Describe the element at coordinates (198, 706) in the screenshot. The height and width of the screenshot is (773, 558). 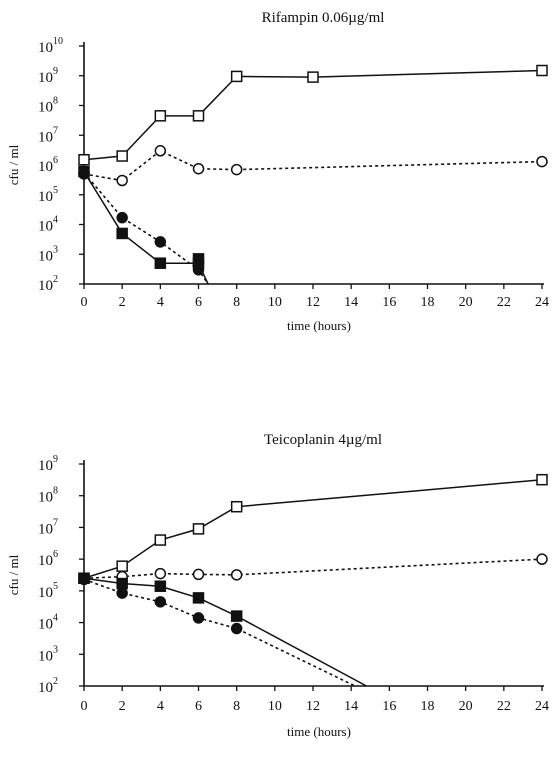
I see `x-tick-label: 6` at that location.